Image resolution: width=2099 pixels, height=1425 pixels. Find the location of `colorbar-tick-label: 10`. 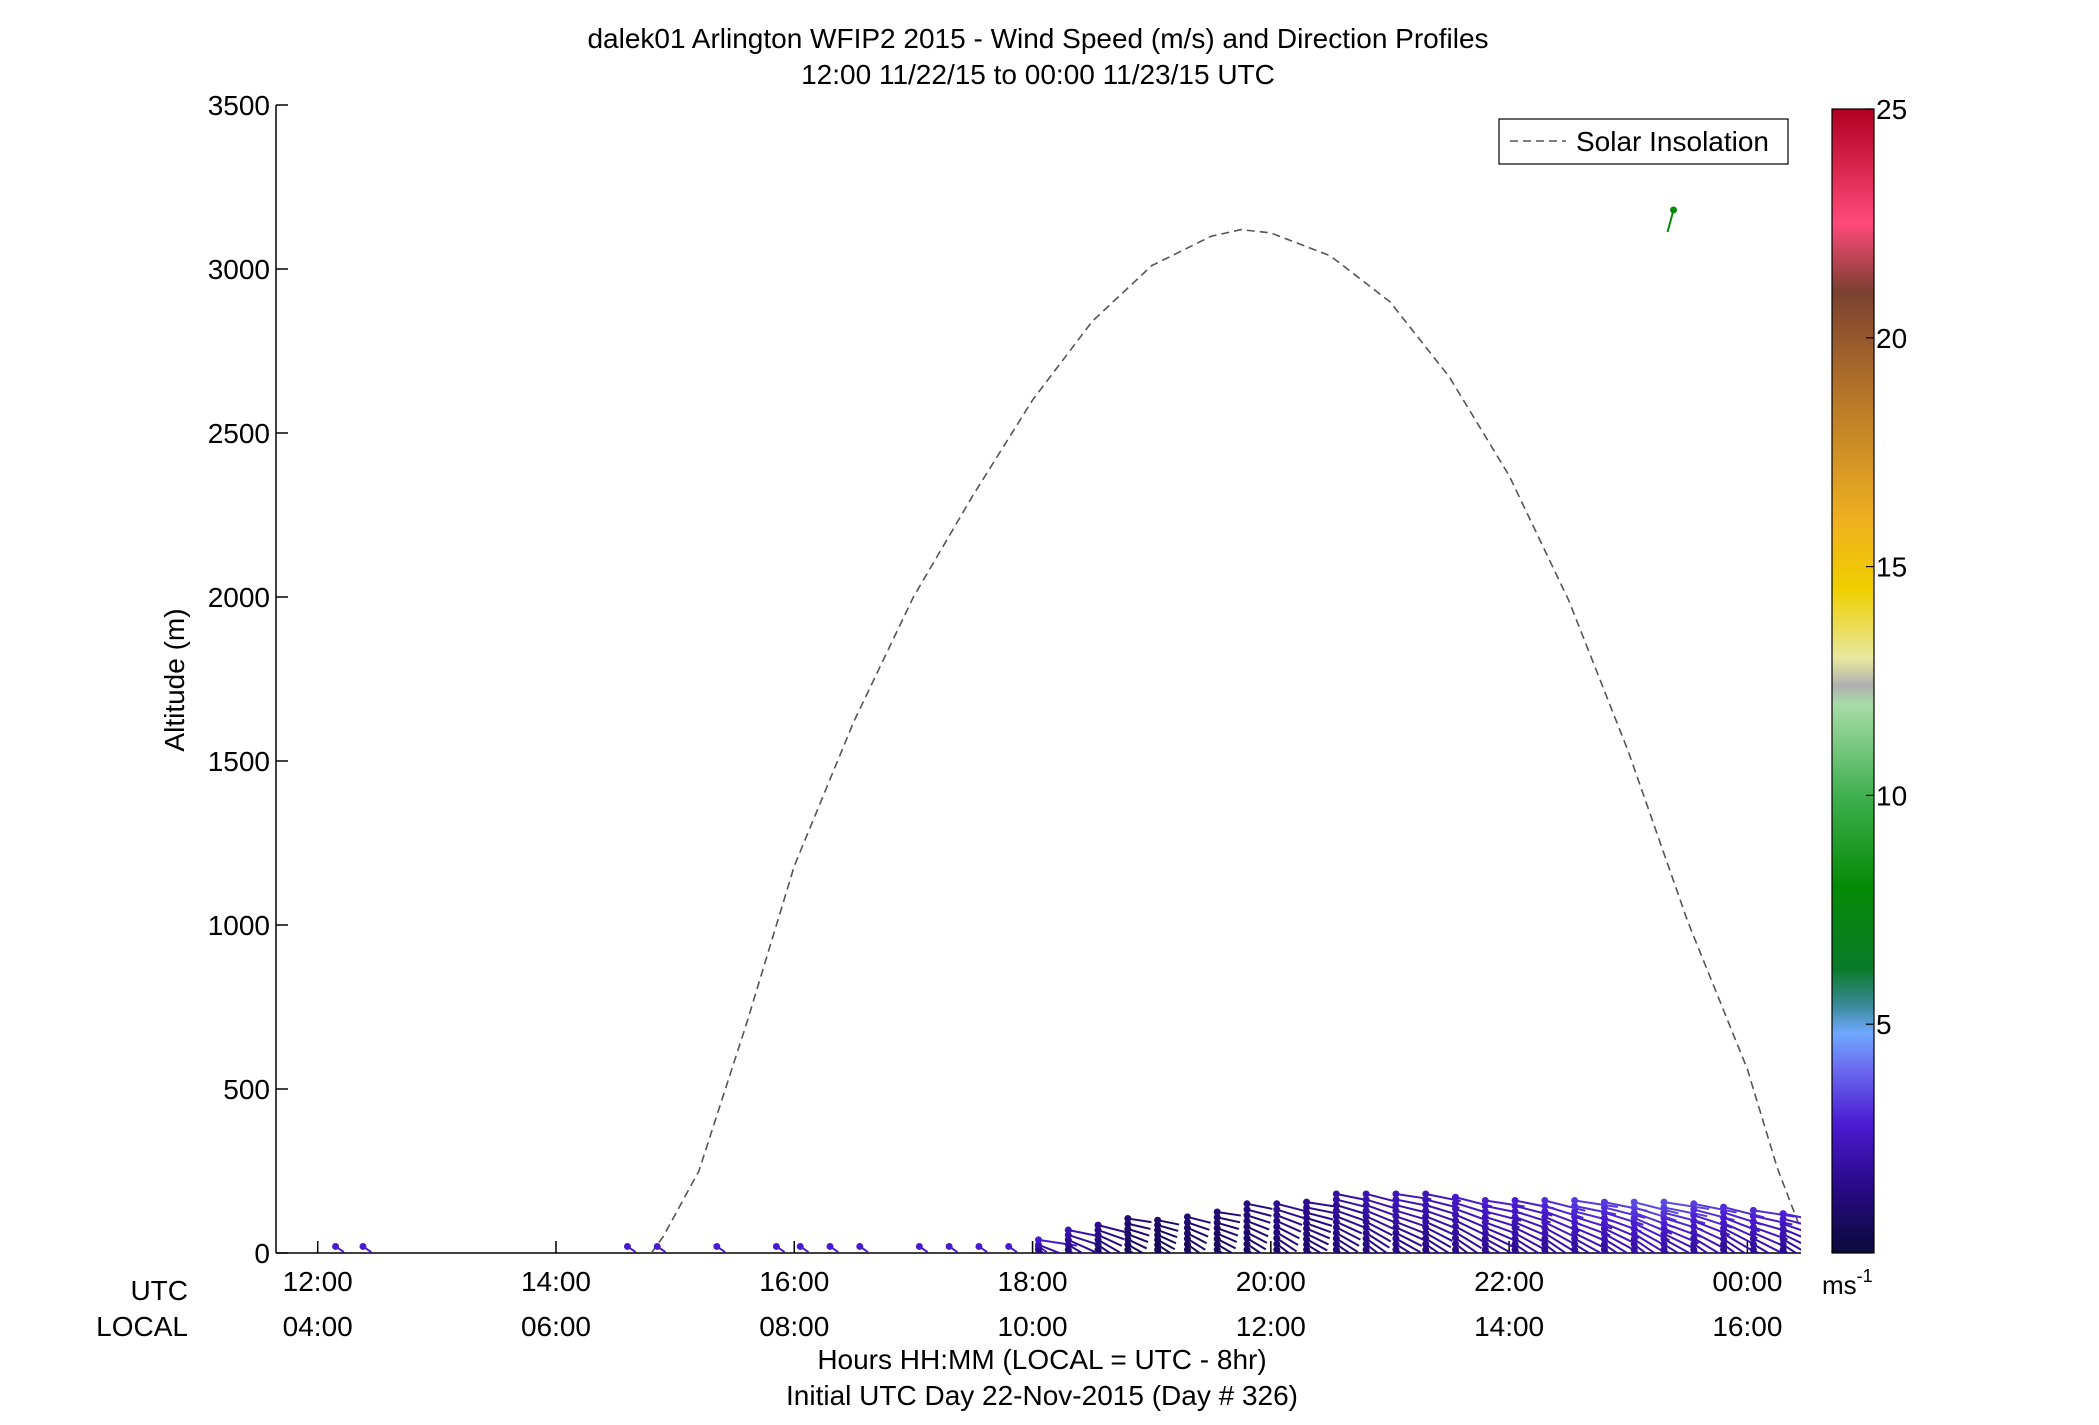

colorbar-tick-label: 10 is located at coordinates (1891, 795).